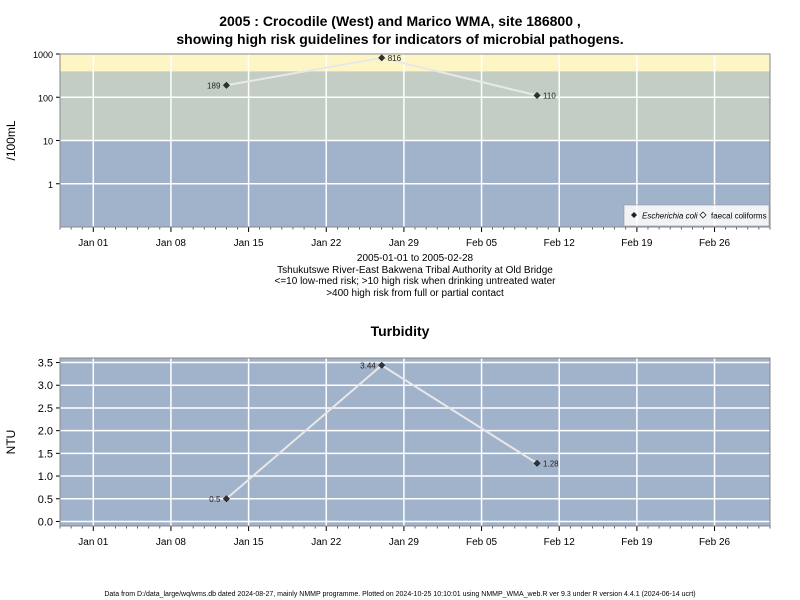 This screenshot has width=800, height=600. What do you see at coordinates (11, 442) in the screenshot?
I see `y-axis-label: NTU` at bounding box center [11, 442].